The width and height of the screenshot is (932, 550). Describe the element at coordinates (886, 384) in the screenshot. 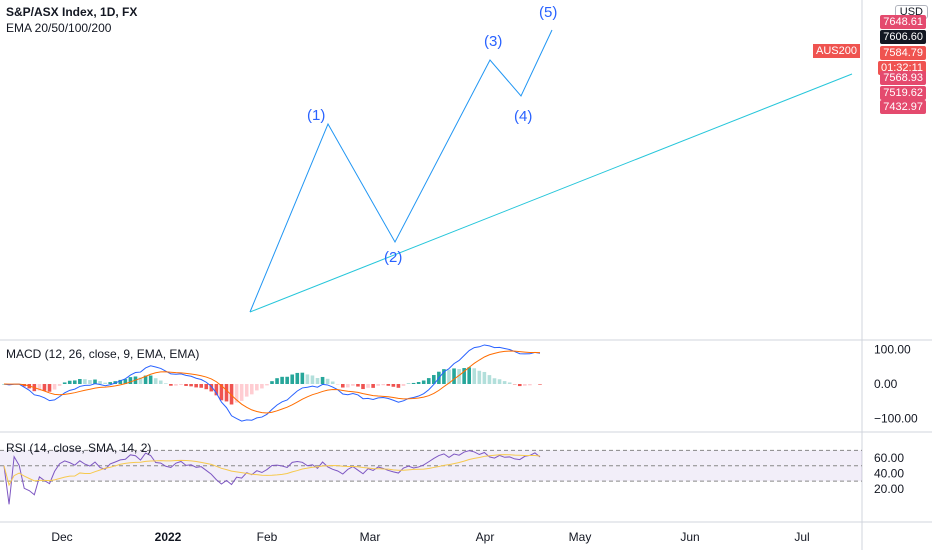

I see `macd-y-tick: 0.00` at that location.